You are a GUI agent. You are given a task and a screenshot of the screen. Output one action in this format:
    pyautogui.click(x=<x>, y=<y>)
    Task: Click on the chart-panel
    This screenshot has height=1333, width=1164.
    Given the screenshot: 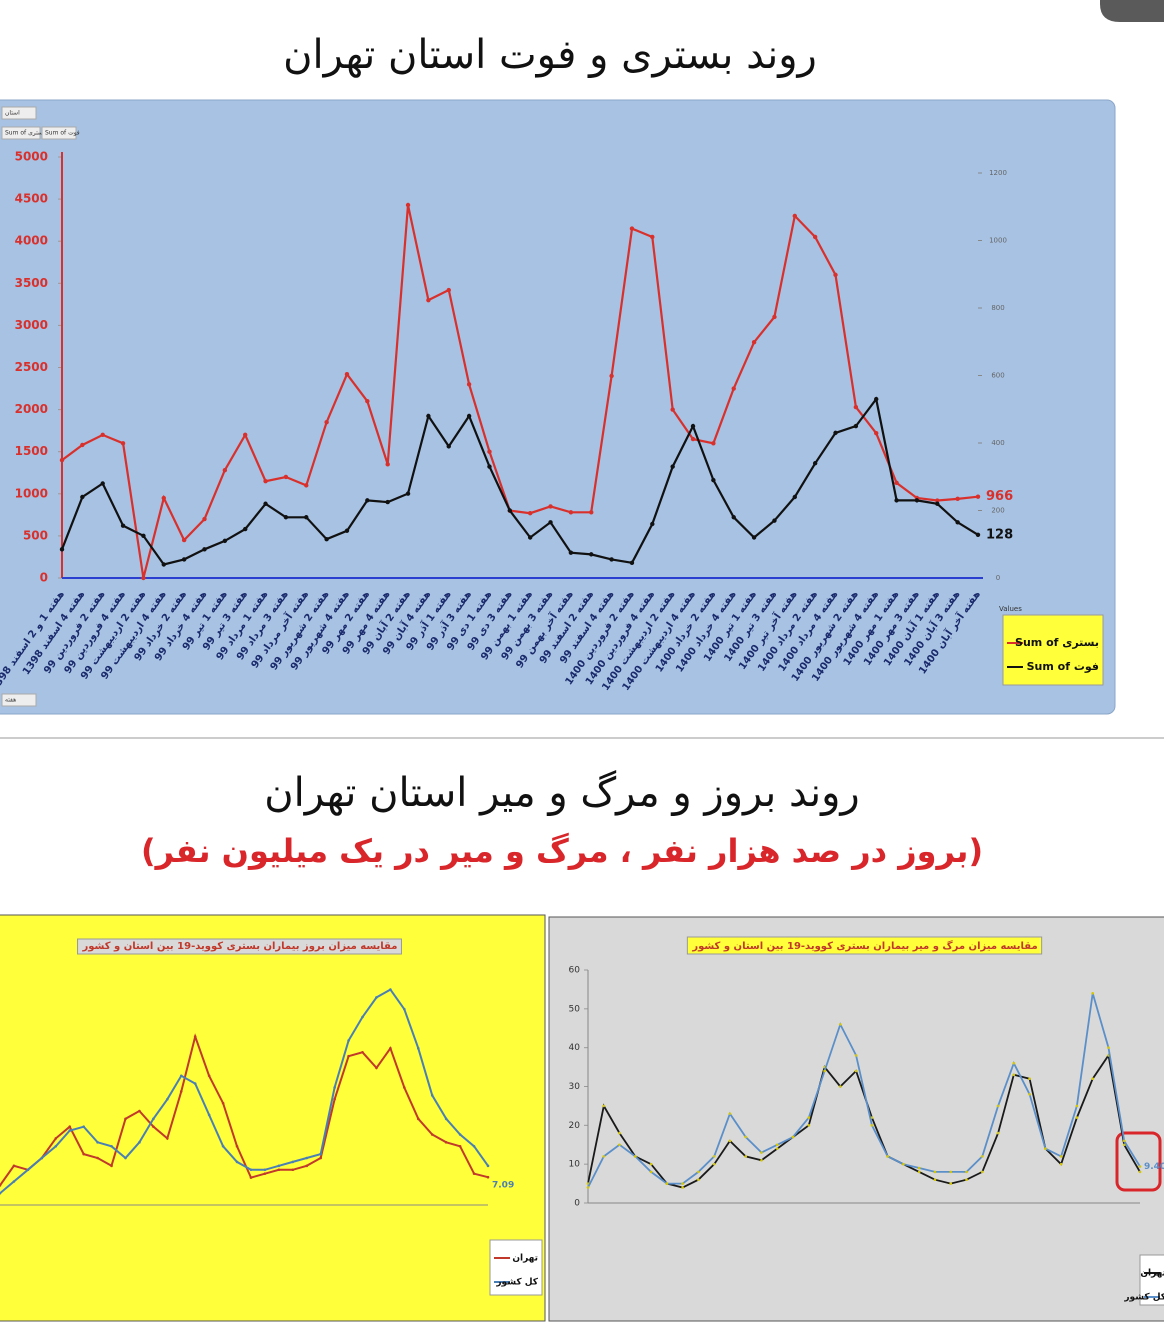 What is the action you would take?
    pyautogui.click(x=273, y=1118)
    